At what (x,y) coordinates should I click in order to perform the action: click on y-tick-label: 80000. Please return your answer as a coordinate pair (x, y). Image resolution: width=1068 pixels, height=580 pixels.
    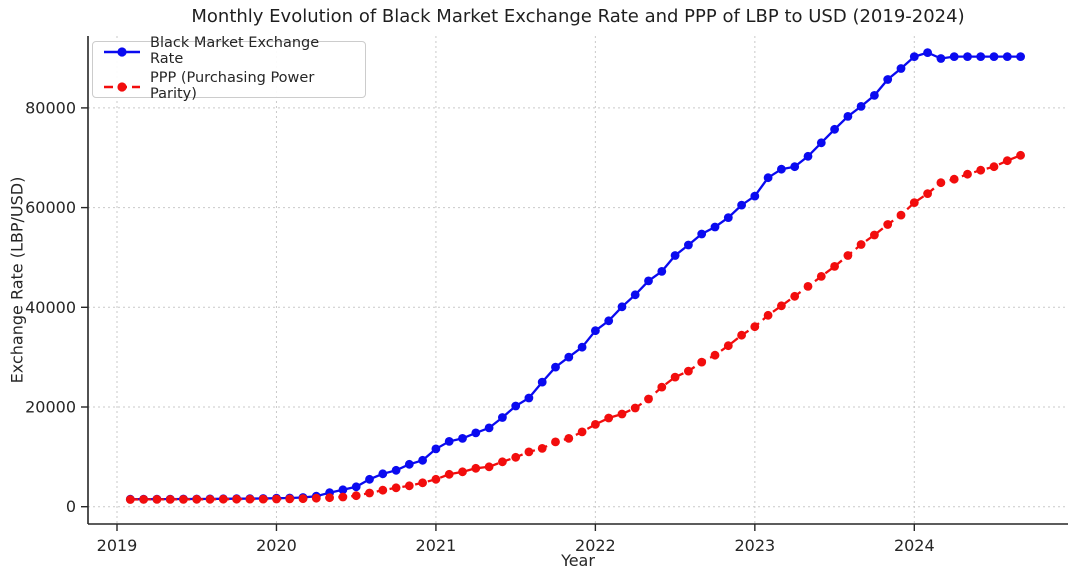
    Looking at the image, I should click on (50, 107).